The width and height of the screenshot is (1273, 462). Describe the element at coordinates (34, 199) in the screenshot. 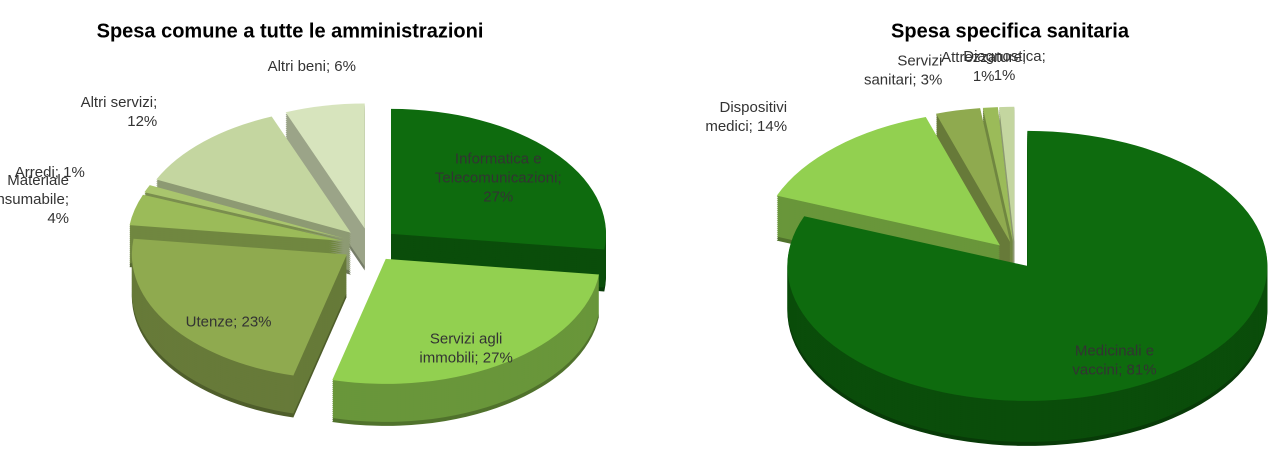

I see `data-label: Materialeconsumabile;4%` at that location.